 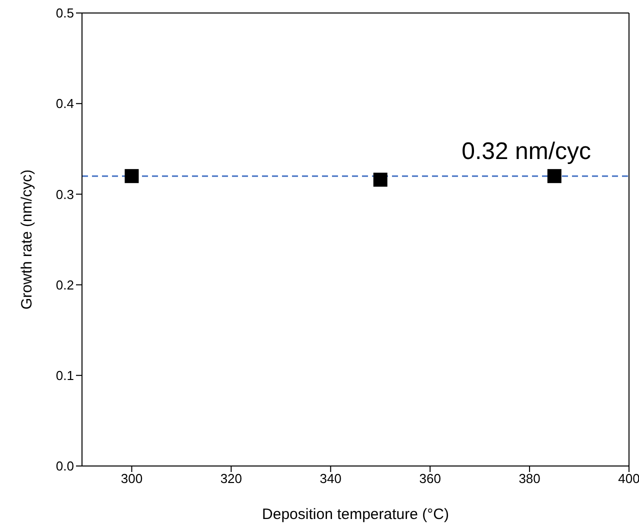 I want to click on x-tick-label: 300, so click(x=131, y=478).